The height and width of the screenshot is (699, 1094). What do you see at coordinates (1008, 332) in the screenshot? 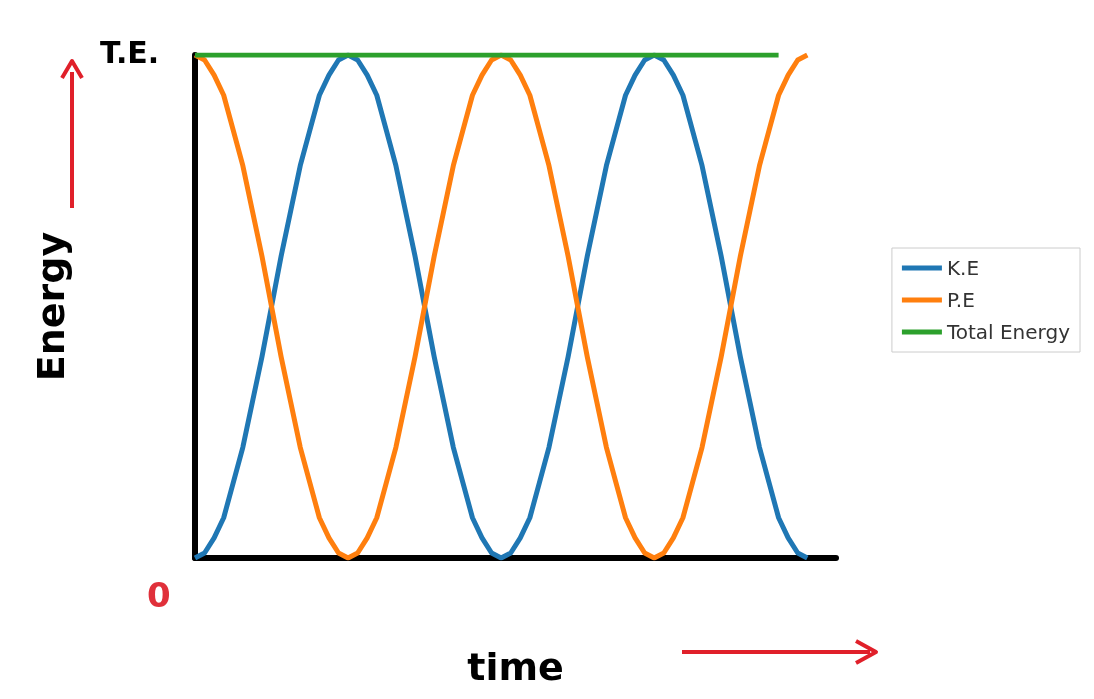
I see `legend-label: Total Energy` at bounding box center [1008, 332].